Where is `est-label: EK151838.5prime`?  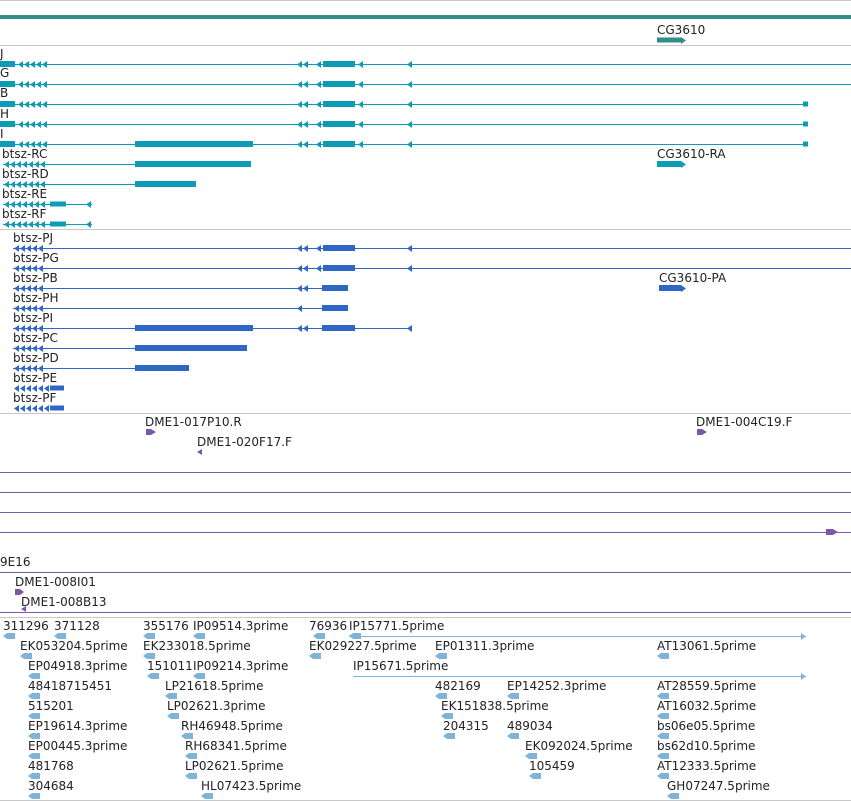 est-label: EK151838.5prime is located at coordinates (495, 706).